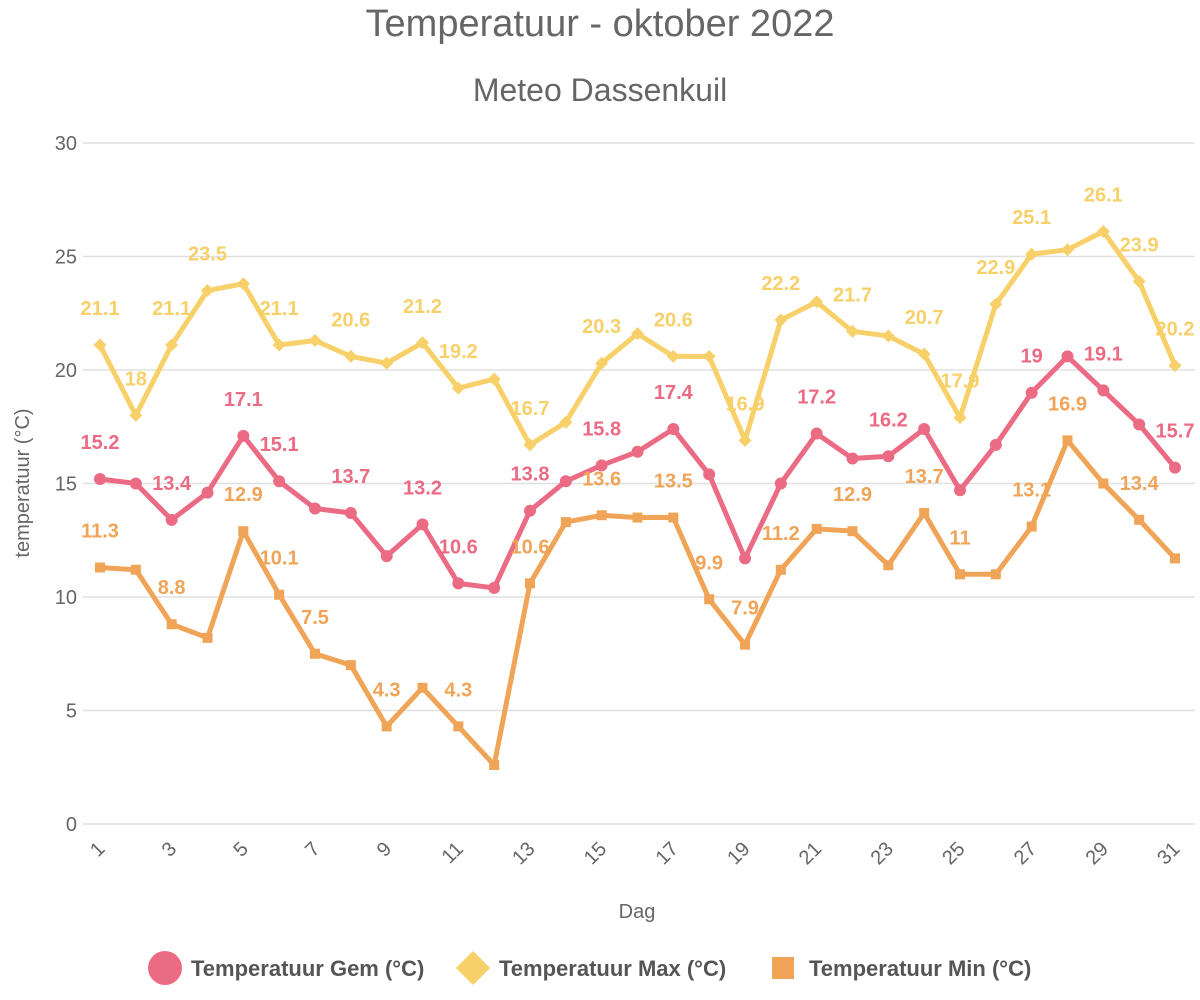  I want to click on legend-item: Temperatuur Max (°C), so click(591, 968).